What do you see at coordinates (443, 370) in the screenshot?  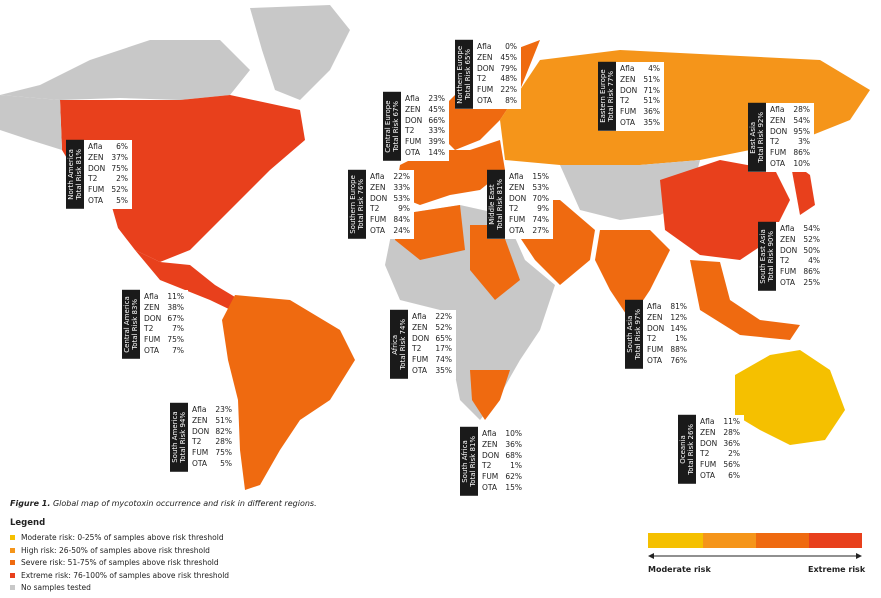 I see `toxin-value: 35%` at bounding box center [443, 370].